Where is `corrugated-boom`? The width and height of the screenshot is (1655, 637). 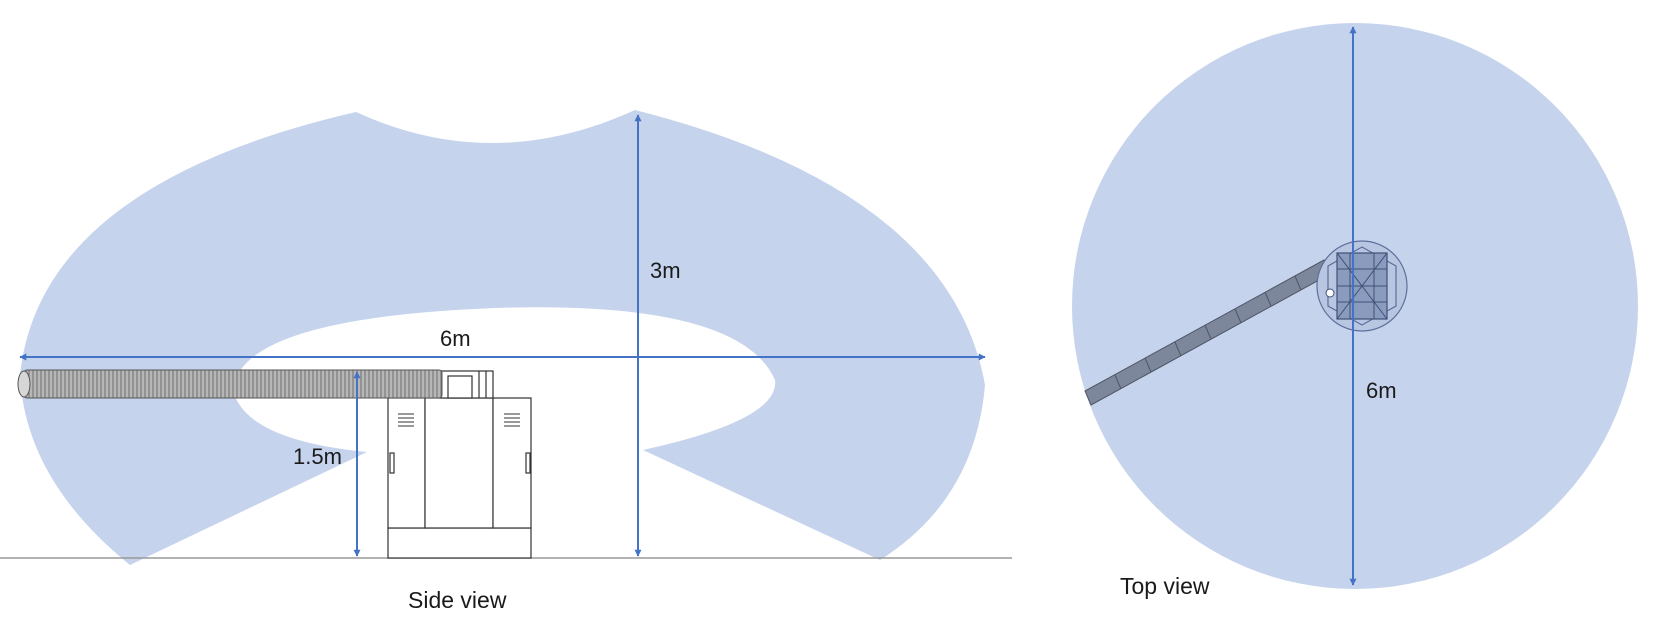 corrugated-boom is located at coordinates (230, 384).